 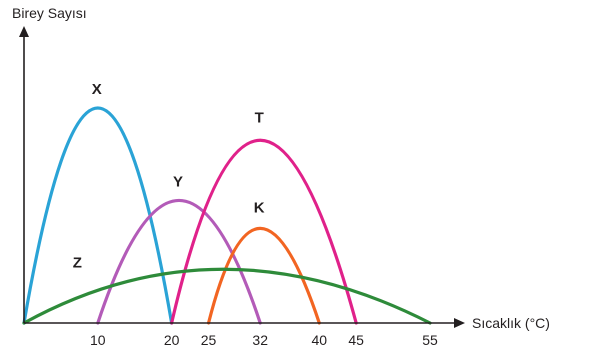 What do you see at coordinates (49, 13) in the screenshot?
I see `y-axis-title: Birey Sayısı` at bounding box center [49, 13].